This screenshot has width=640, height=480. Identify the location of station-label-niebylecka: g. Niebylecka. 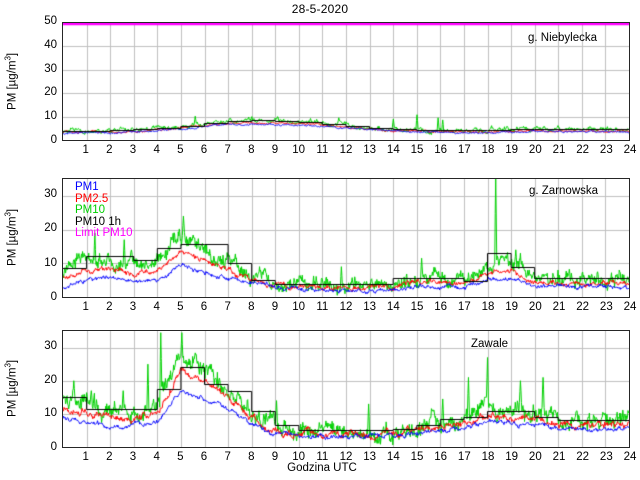
(563, 38).